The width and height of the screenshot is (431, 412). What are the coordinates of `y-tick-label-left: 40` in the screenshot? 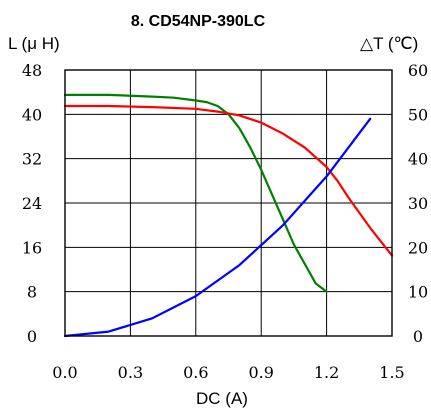 It's located at (32, 114).